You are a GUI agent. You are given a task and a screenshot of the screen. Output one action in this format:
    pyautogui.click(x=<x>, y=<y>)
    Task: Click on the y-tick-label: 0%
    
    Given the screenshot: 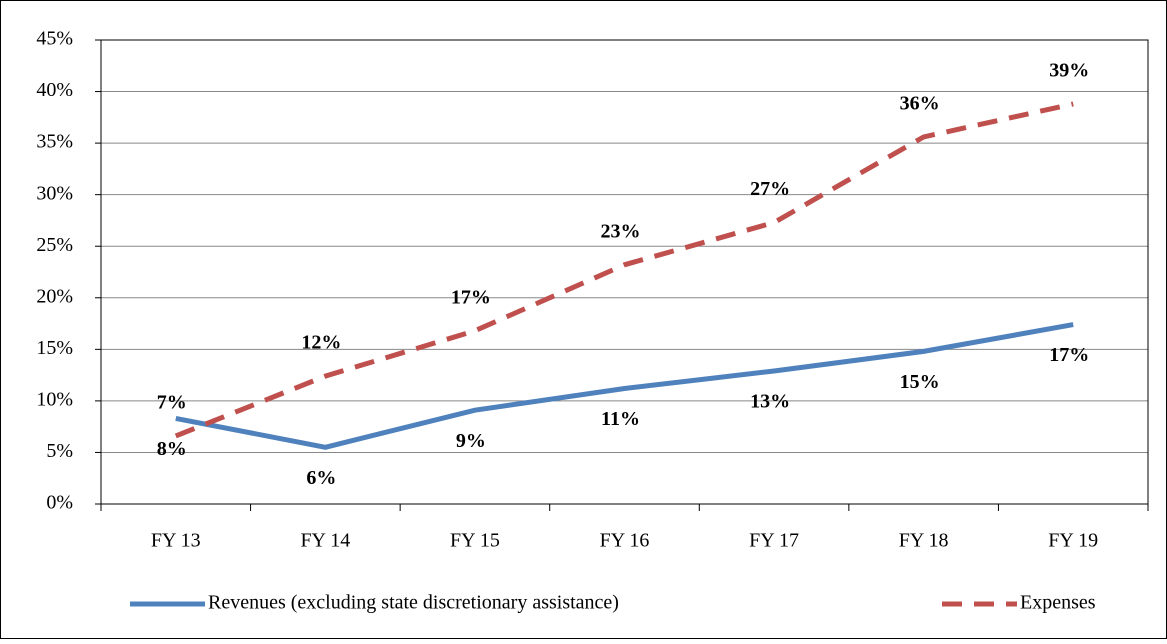 What is the action you would take?
    pyautogui.click(x=59, y=503)
    